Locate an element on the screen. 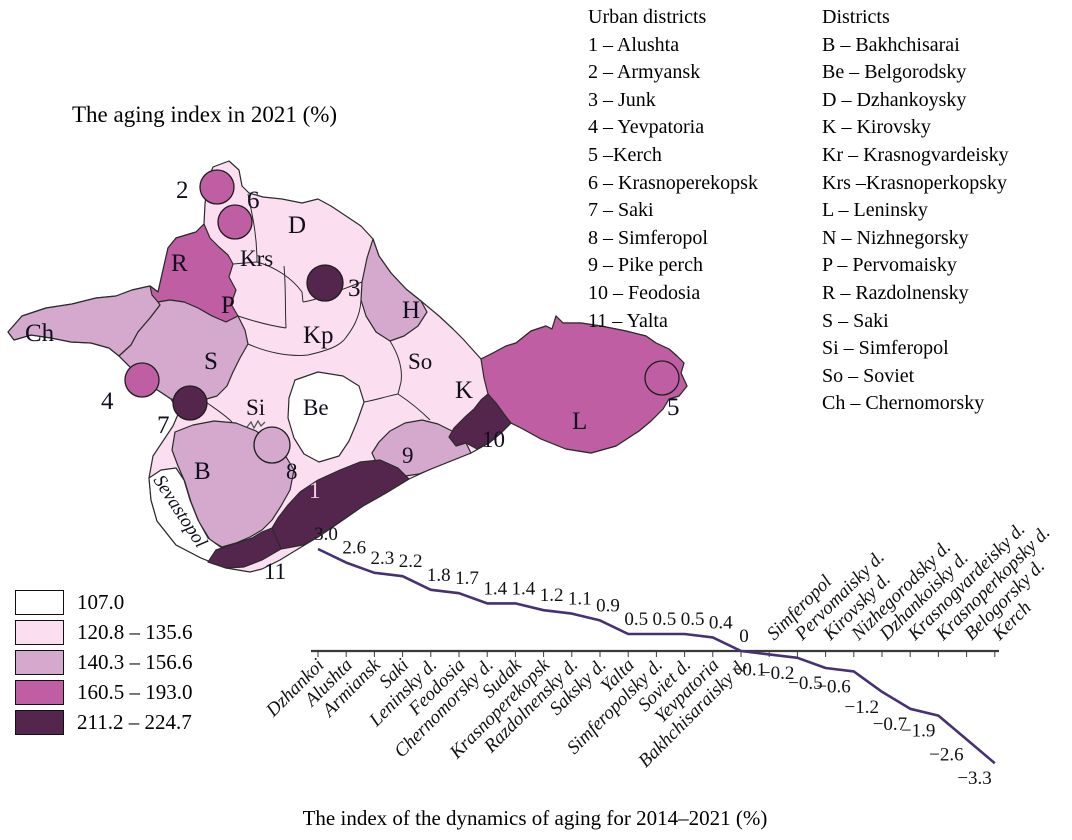  map-label-so: So is located at coordinates (420, 361).